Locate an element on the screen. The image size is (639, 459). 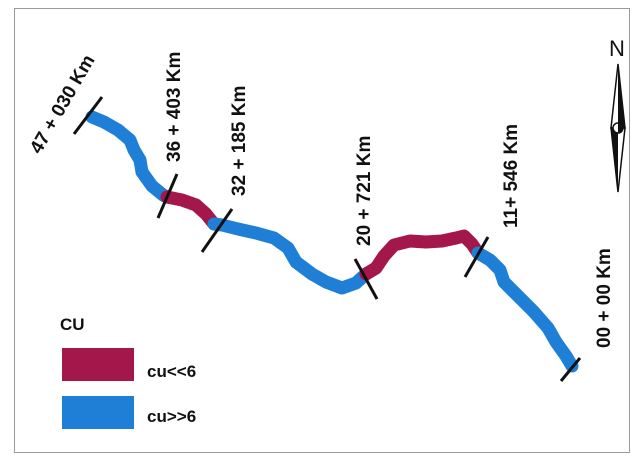
chainage-label-1: 47 + 030 Km is located at coordinates (62, 104).